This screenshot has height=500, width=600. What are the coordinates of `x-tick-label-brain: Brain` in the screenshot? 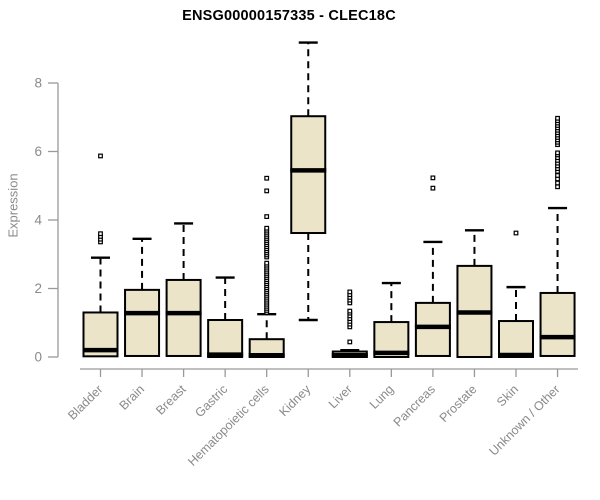 It's located at (132, 397).